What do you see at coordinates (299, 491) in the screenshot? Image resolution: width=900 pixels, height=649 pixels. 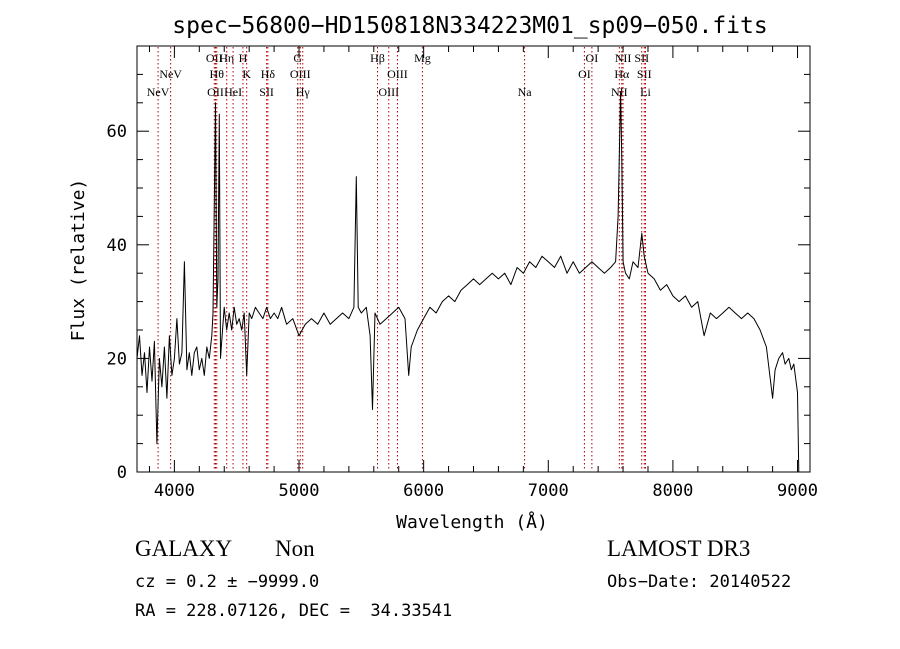 I see `x-tick-label-1: 5000` at bounding box center [299, 491].